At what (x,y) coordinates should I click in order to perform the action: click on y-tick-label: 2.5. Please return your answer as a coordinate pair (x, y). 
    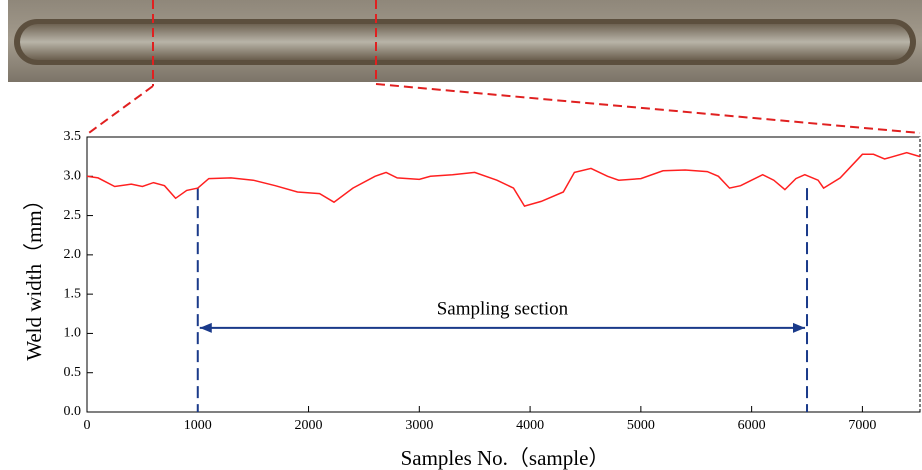
    Looking at the image, I should click on (73, 215).